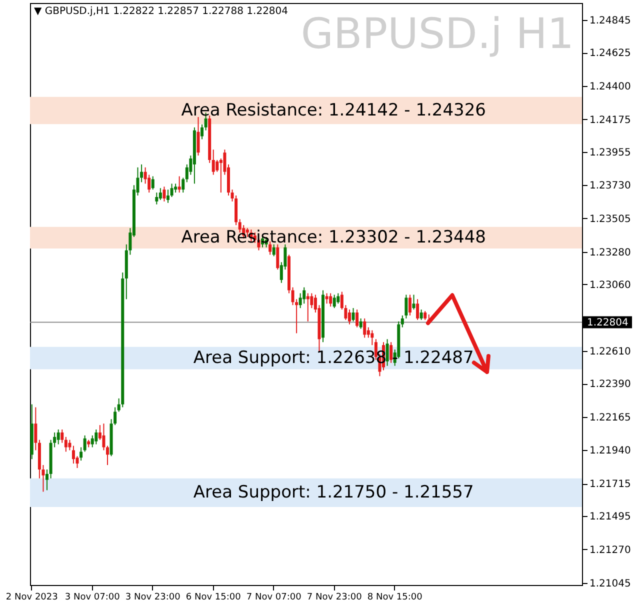 Image resolution: width=633 pixels, height=609 pixels. I want to click on band-label: Area Resistance: 1.24142 - 1.24326, so click(333, 110).